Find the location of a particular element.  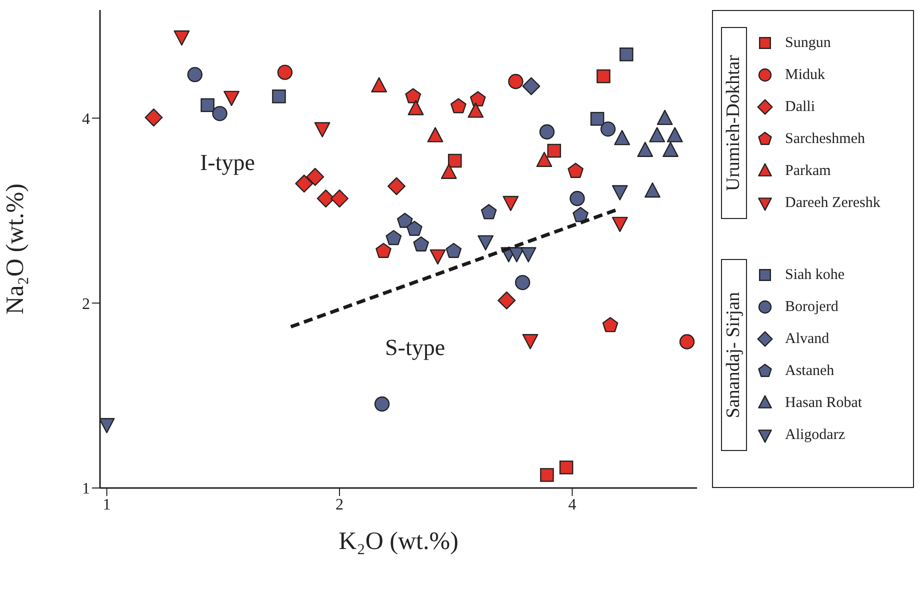

legend-label: Sarcheshmeh is located at coordinates (825, 139).